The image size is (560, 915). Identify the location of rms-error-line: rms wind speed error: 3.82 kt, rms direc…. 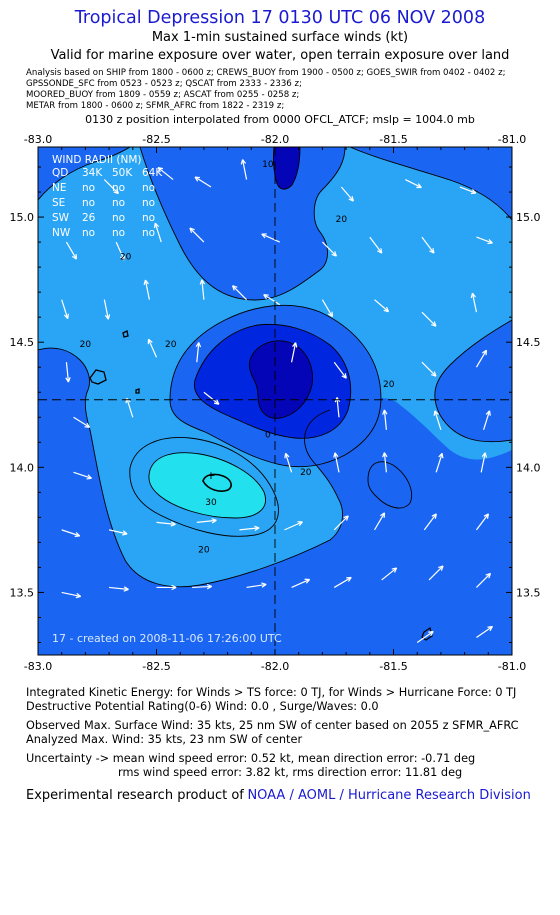
(290, 772).